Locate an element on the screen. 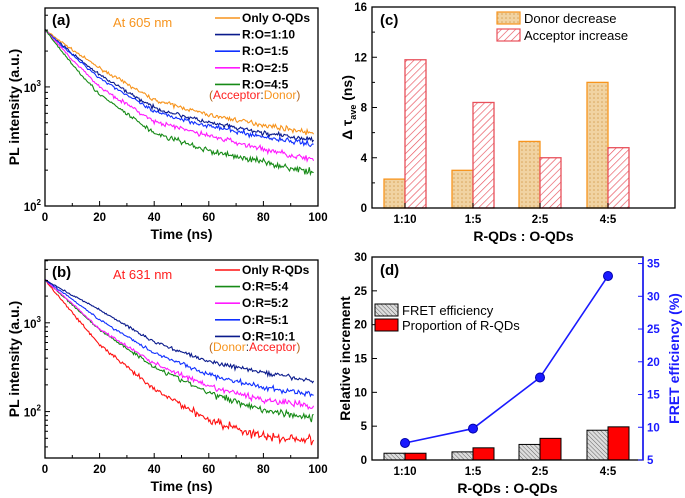  y-right-tick-label: 30 is located at coordinates (653, 297).